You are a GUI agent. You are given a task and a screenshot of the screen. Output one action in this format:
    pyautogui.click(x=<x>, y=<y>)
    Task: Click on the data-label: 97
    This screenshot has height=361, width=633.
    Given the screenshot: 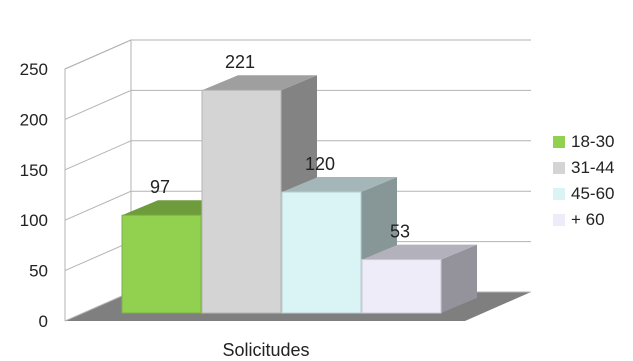 What is the action you would take?
    pyautogui.click(x=160, y=187)
    